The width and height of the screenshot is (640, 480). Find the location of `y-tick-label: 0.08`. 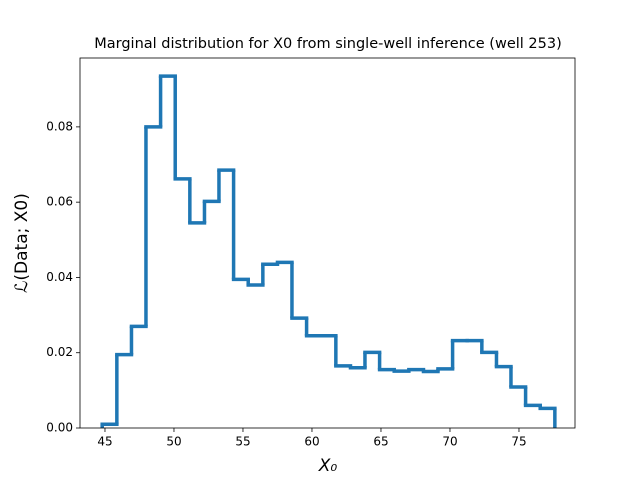

y-tick-label: 0.08 is located at coordinates (59, 126).